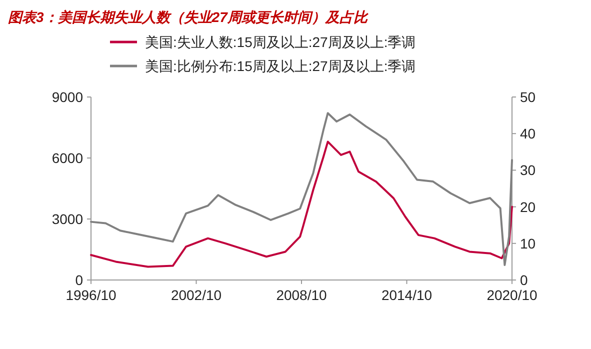  What do you see at coordinates (68, 158) in the screenshot?
I see `y-tick-label: 6000` at bounding box center [68, 158].